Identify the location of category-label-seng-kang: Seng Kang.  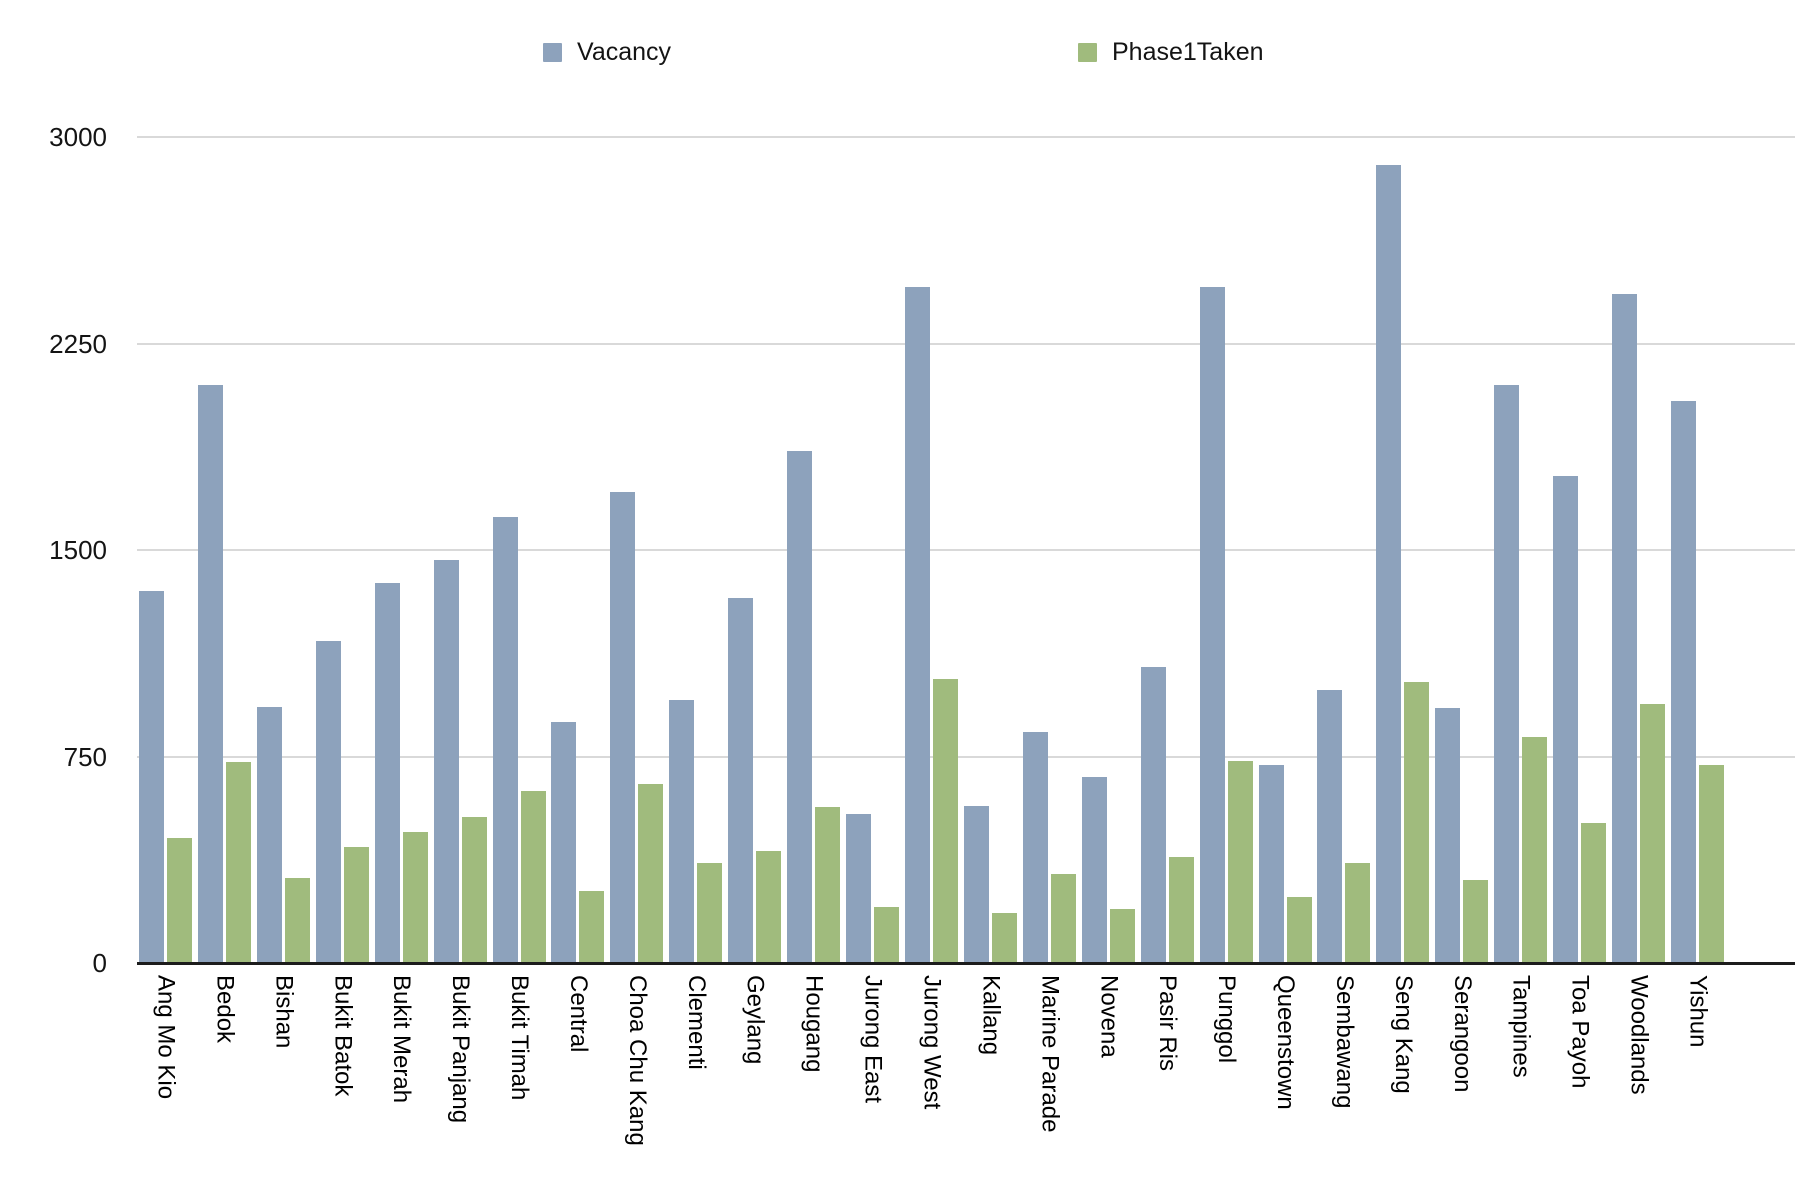
(1403, 1034).